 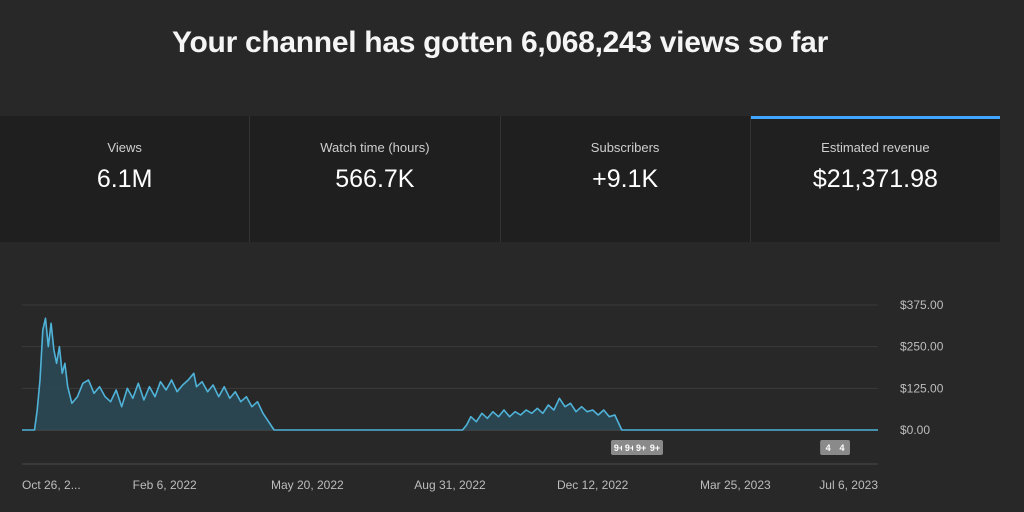 I want to click on y-tick-label: $250.00, so click(x=922, y=347).